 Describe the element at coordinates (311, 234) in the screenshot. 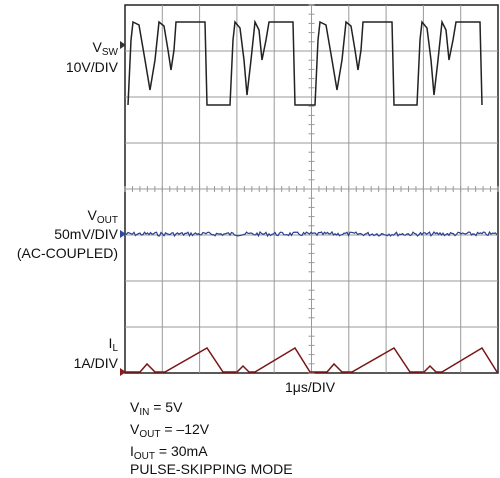

I see `vout-trace` at that location.